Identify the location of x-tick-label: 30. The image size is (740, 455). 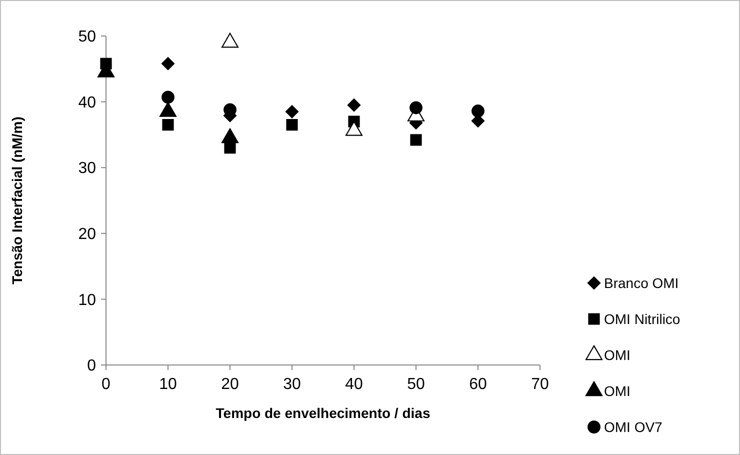
(292, 384).